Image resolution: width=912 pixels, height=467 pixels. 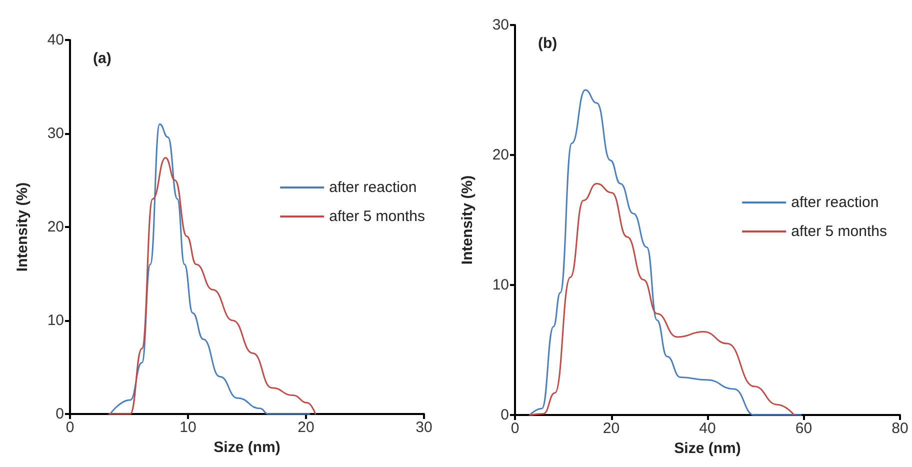 What do you see at coordinates (900, 428) in the screenshot?
I see `x-tick-label: 80` at bounding box center [900, 428].